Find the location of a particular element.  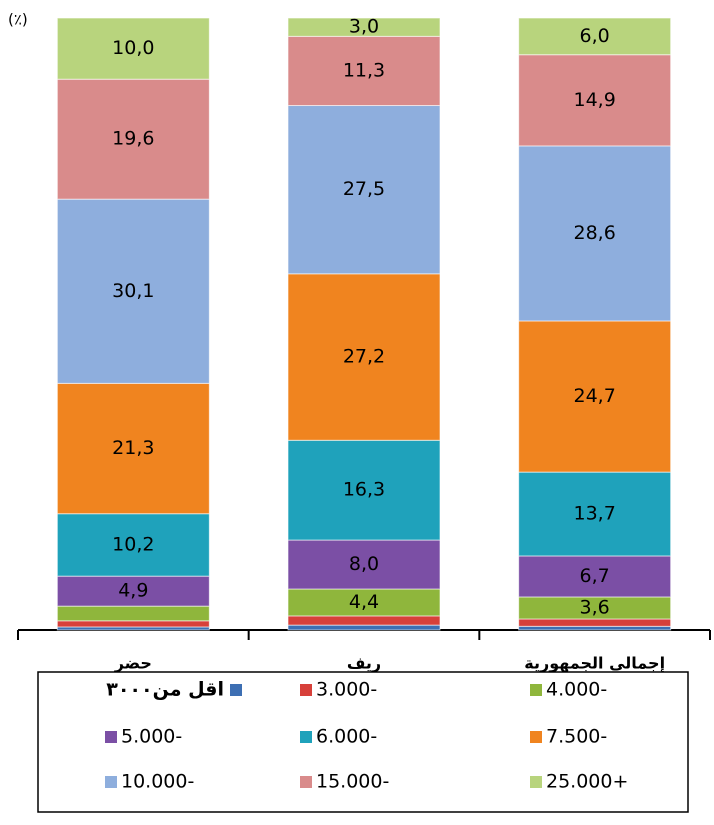

data-label: 16,3 is located at coordinates (364, 490).